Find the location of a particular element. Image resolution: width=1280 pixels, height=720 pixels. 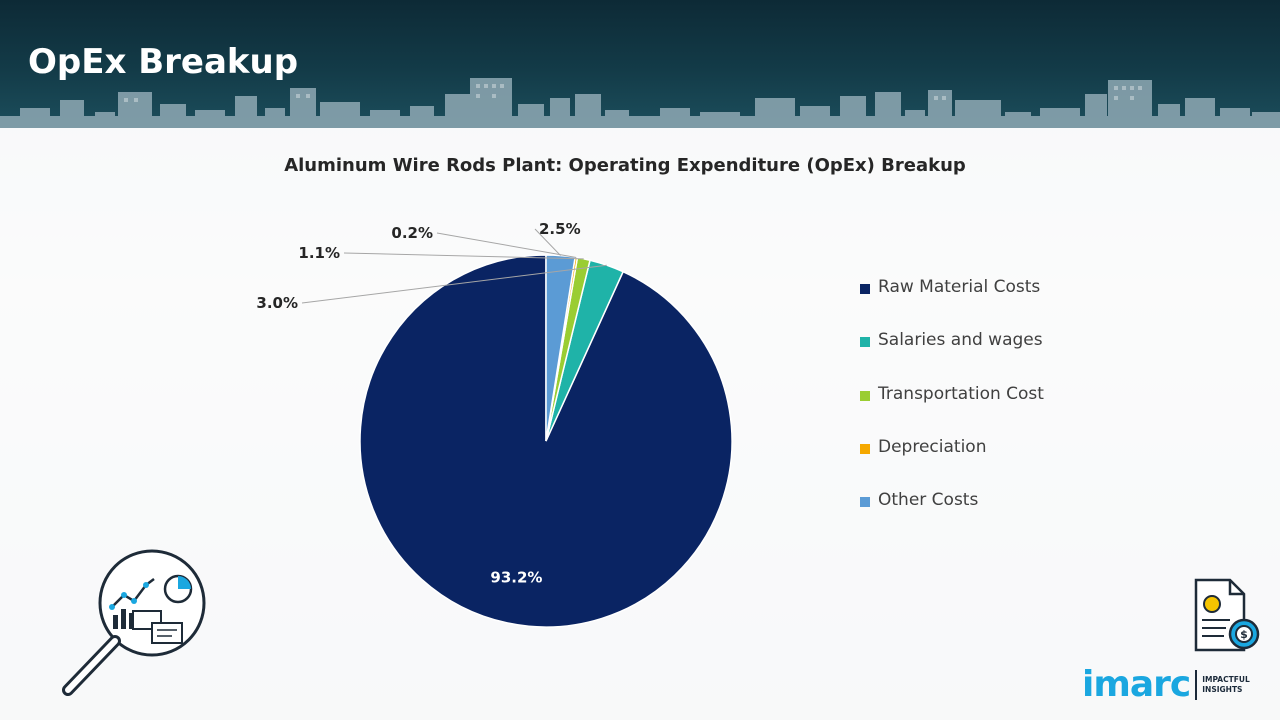

data-label: 1.1% is located at coordinates (319, 253).